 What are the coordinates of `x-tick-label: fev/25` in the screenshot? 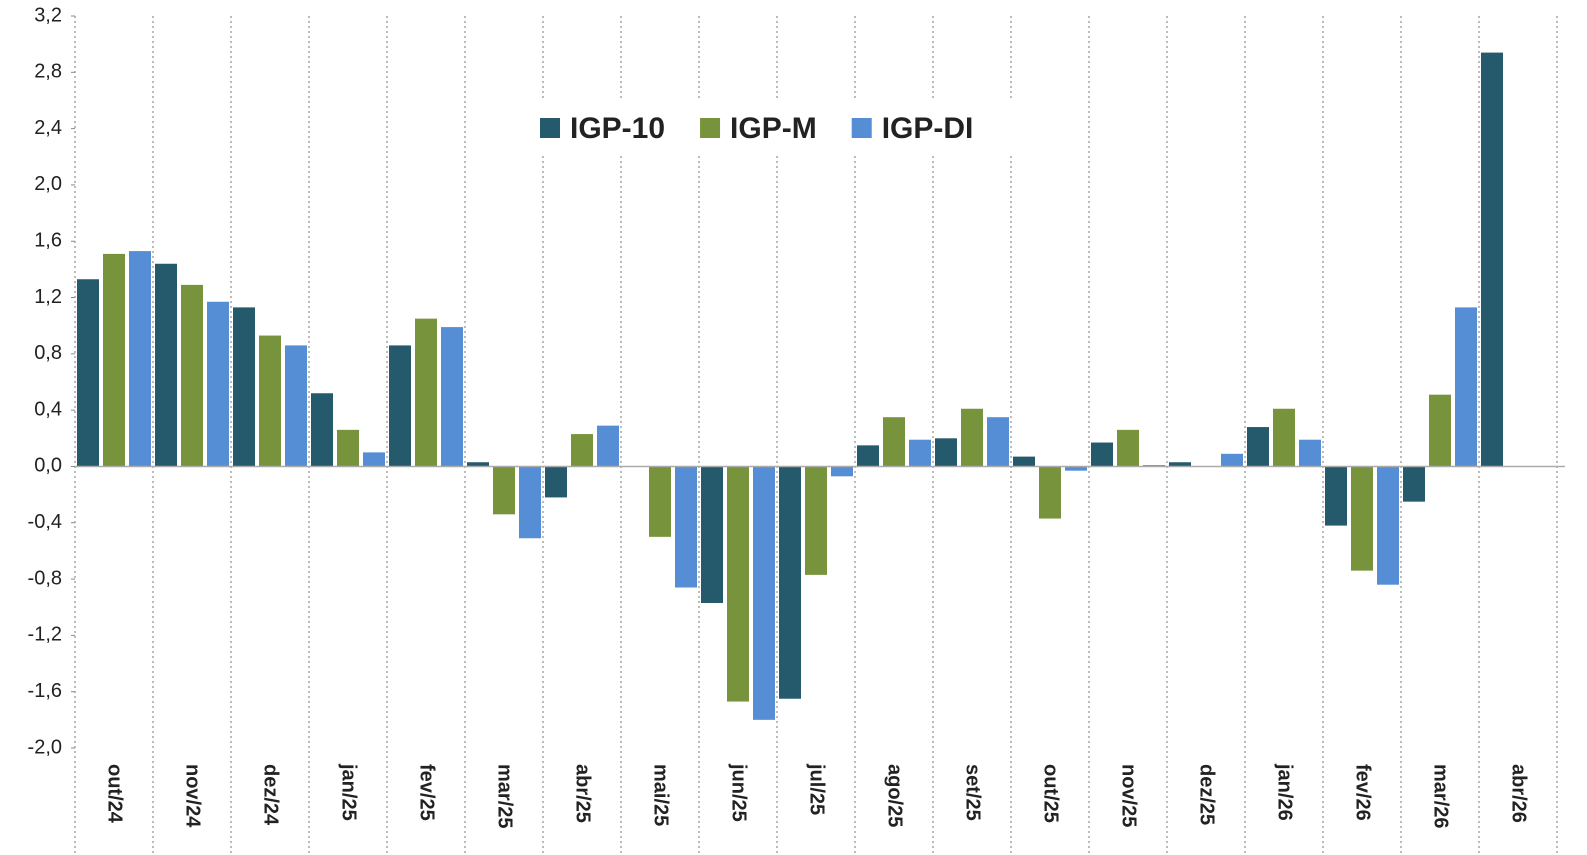 It's located at (427, 792).